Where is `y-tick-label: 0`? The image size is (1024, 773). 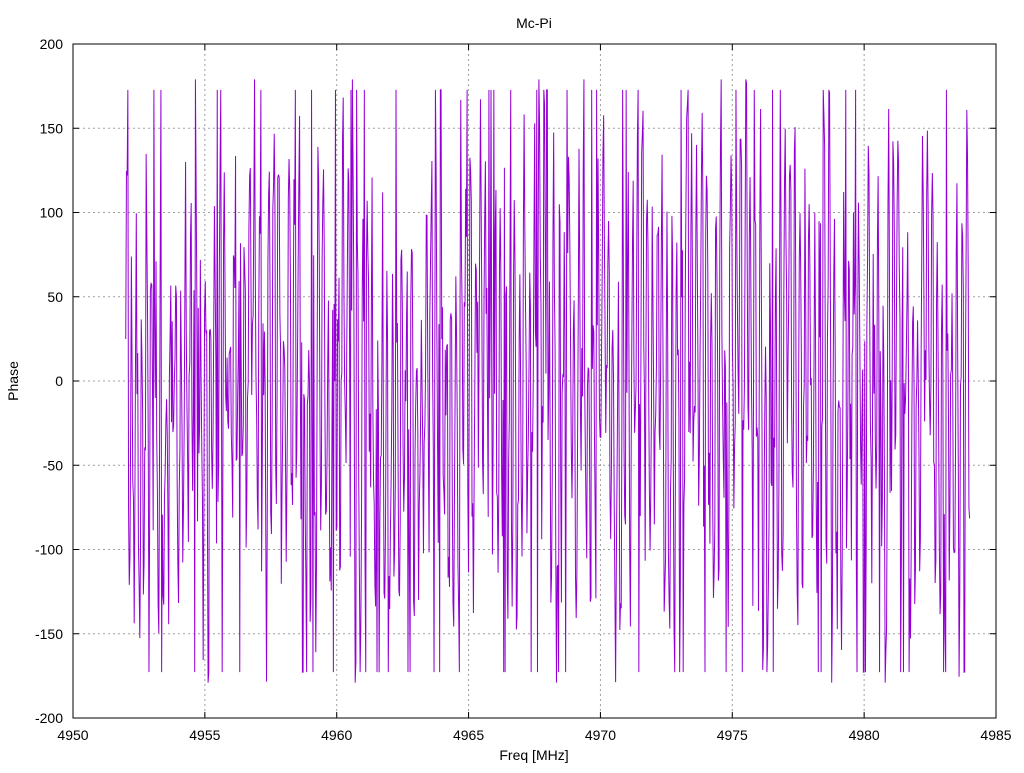
y-tick-label: 0 is located at coordinates (59, 381).